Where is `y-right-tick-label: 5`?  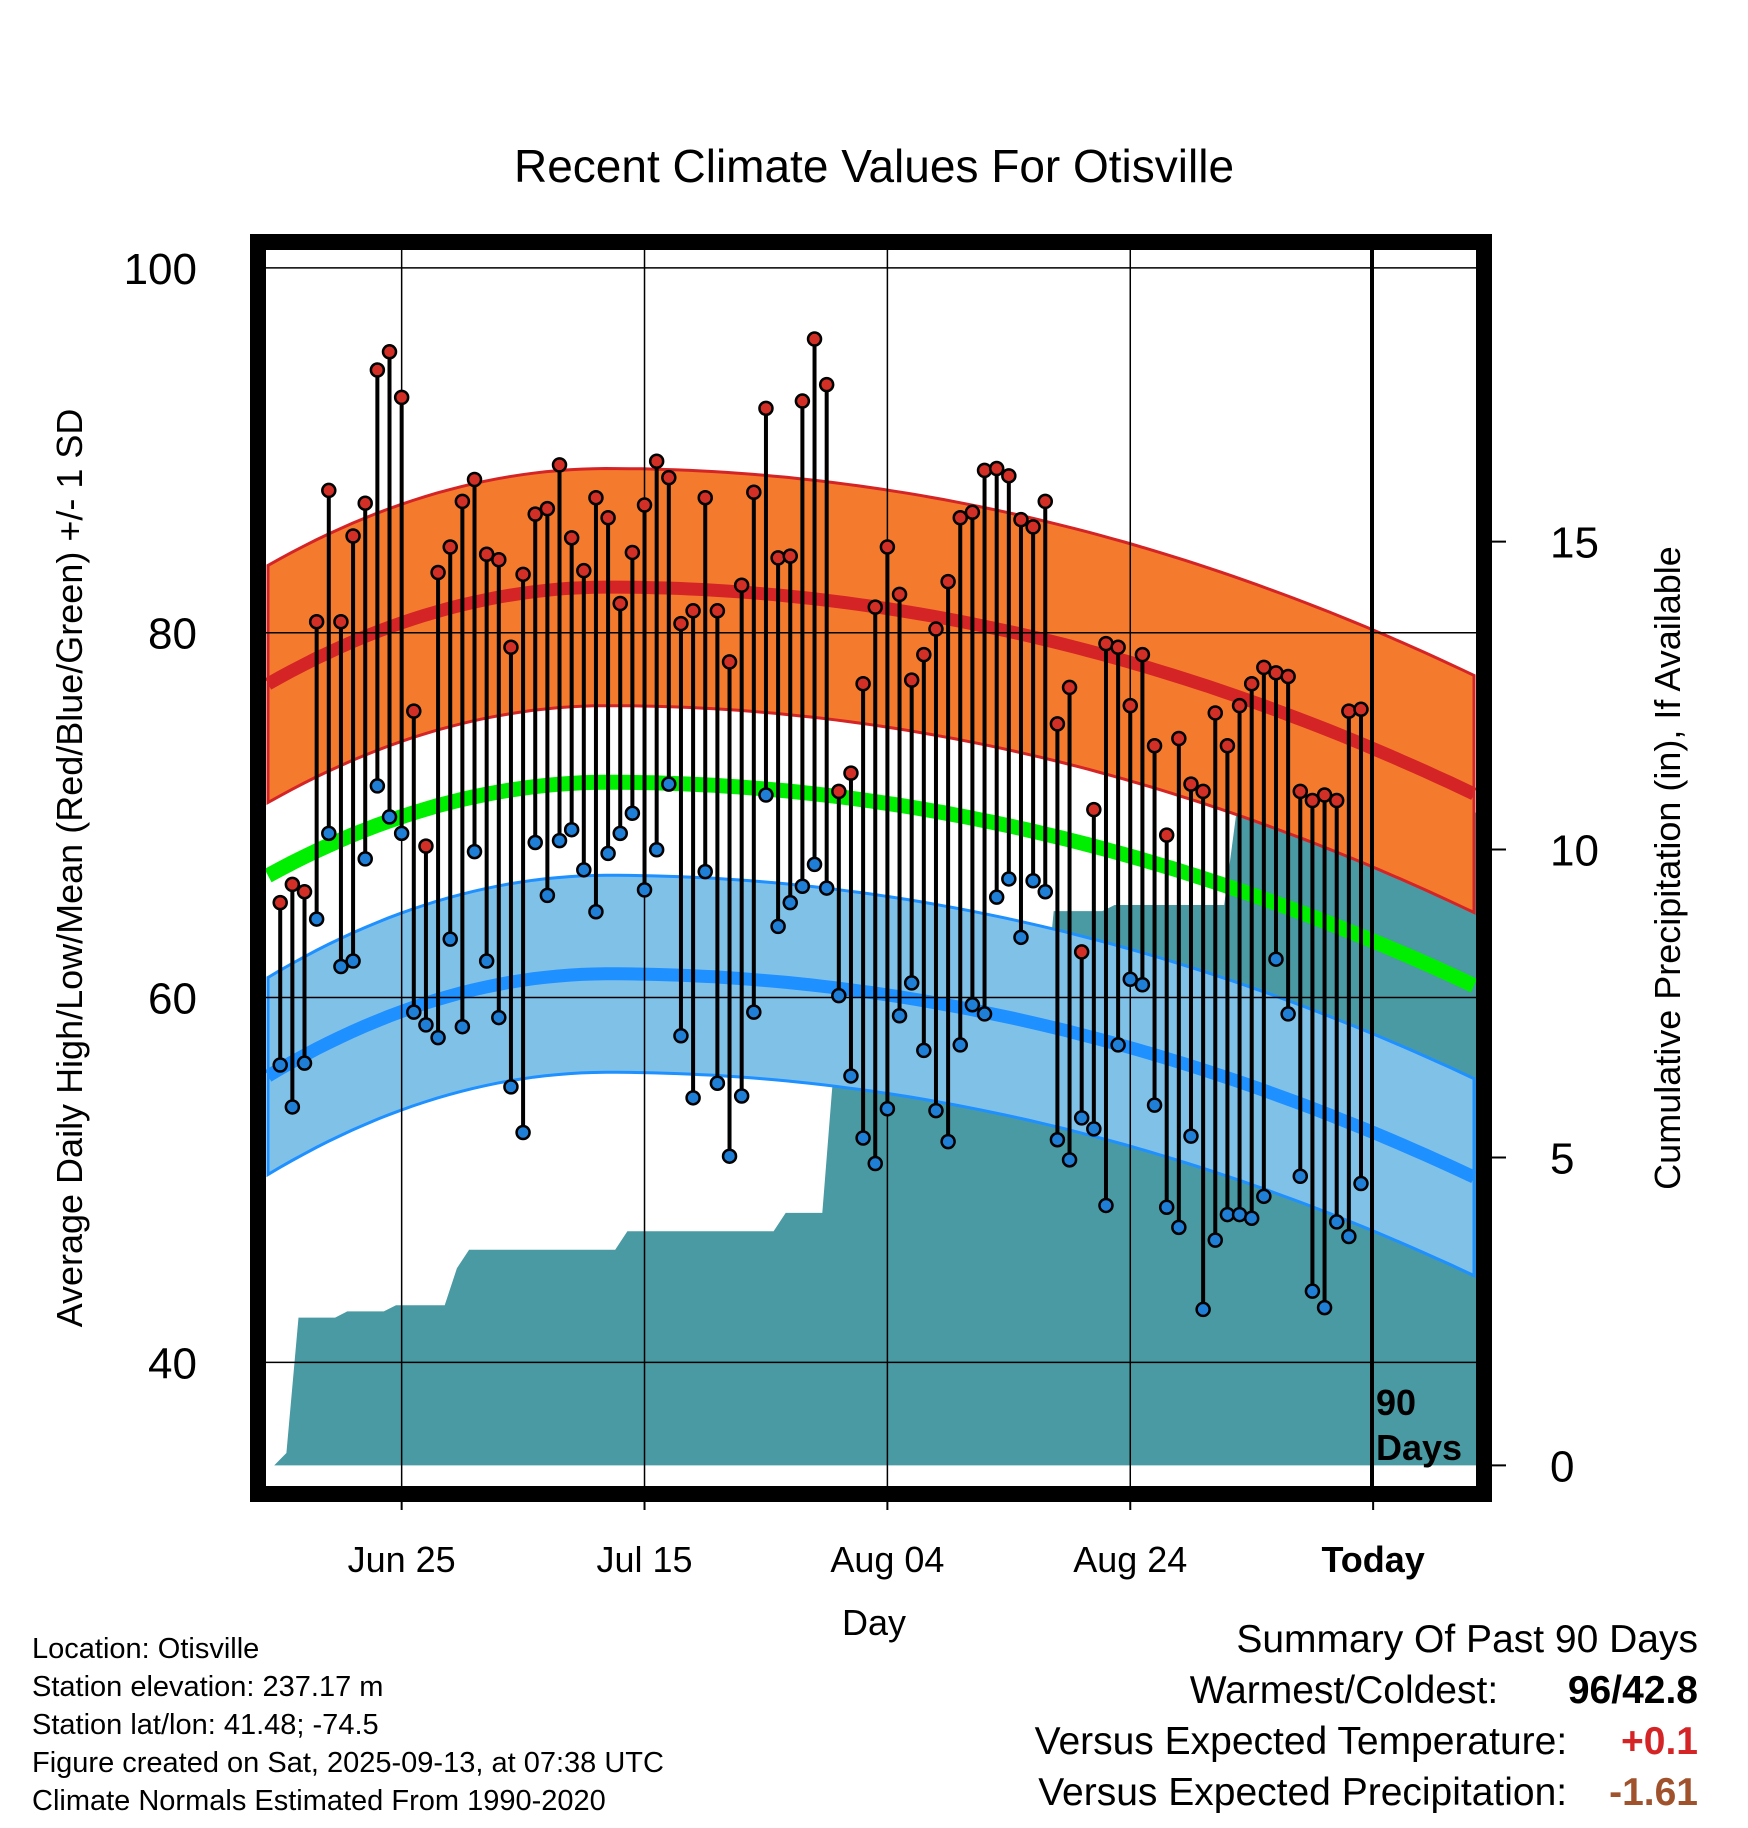 y-right-tick-label: 5 is located at coordinates (1562, 1158).